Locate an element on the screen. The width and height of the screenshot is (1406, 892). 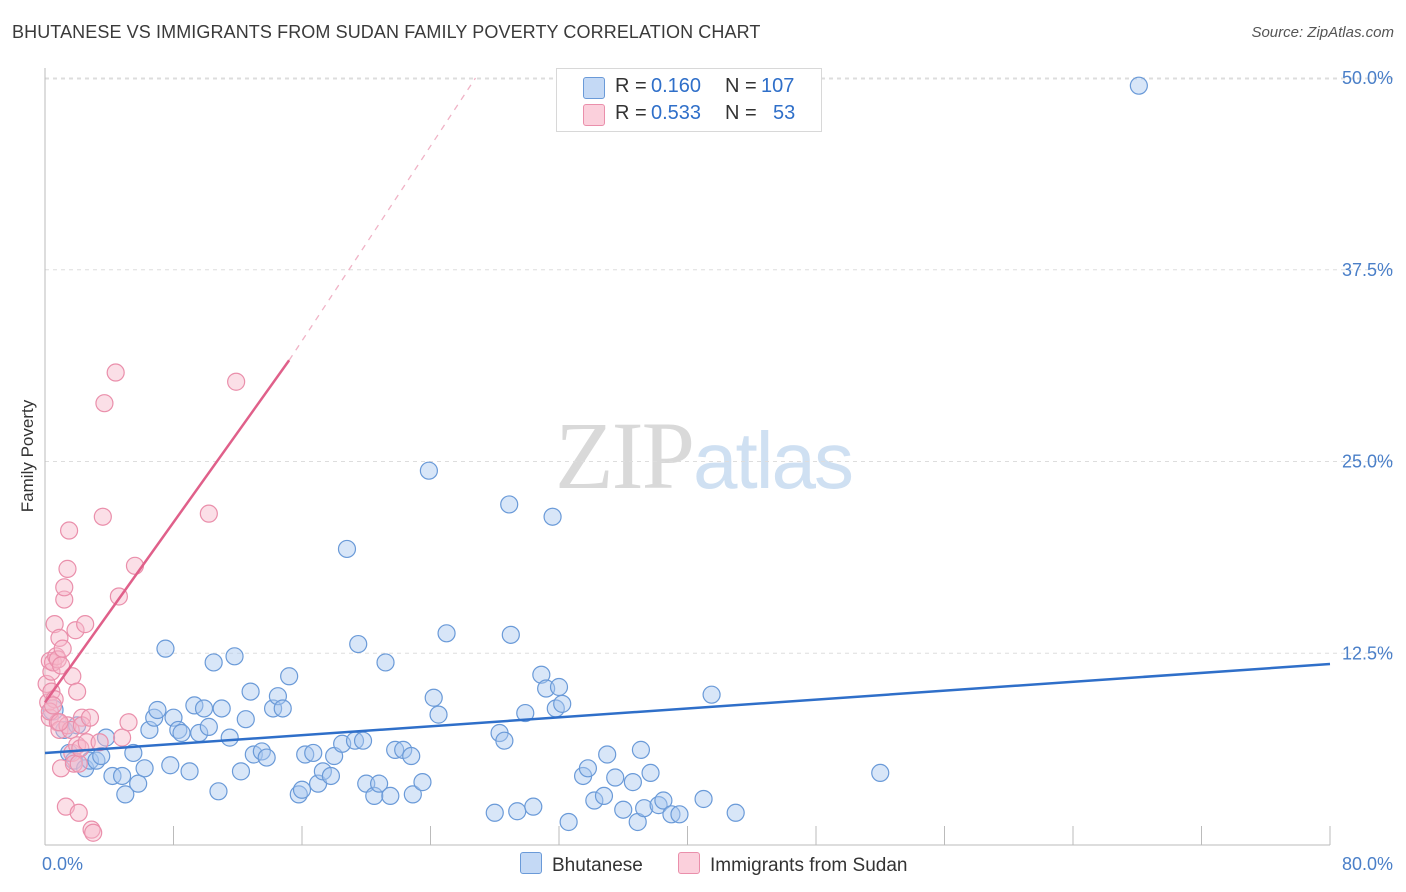
bottom-legend-label-bhutanese: Bhutanese is located at coordinates (597, 865).